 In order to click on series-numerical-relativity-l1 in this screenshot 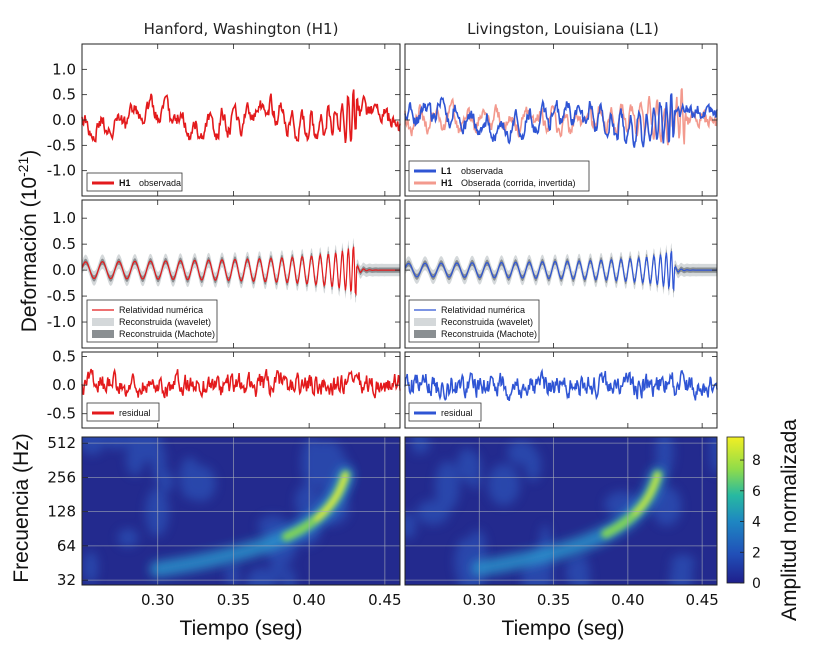, I will do `click(560, 271)`.